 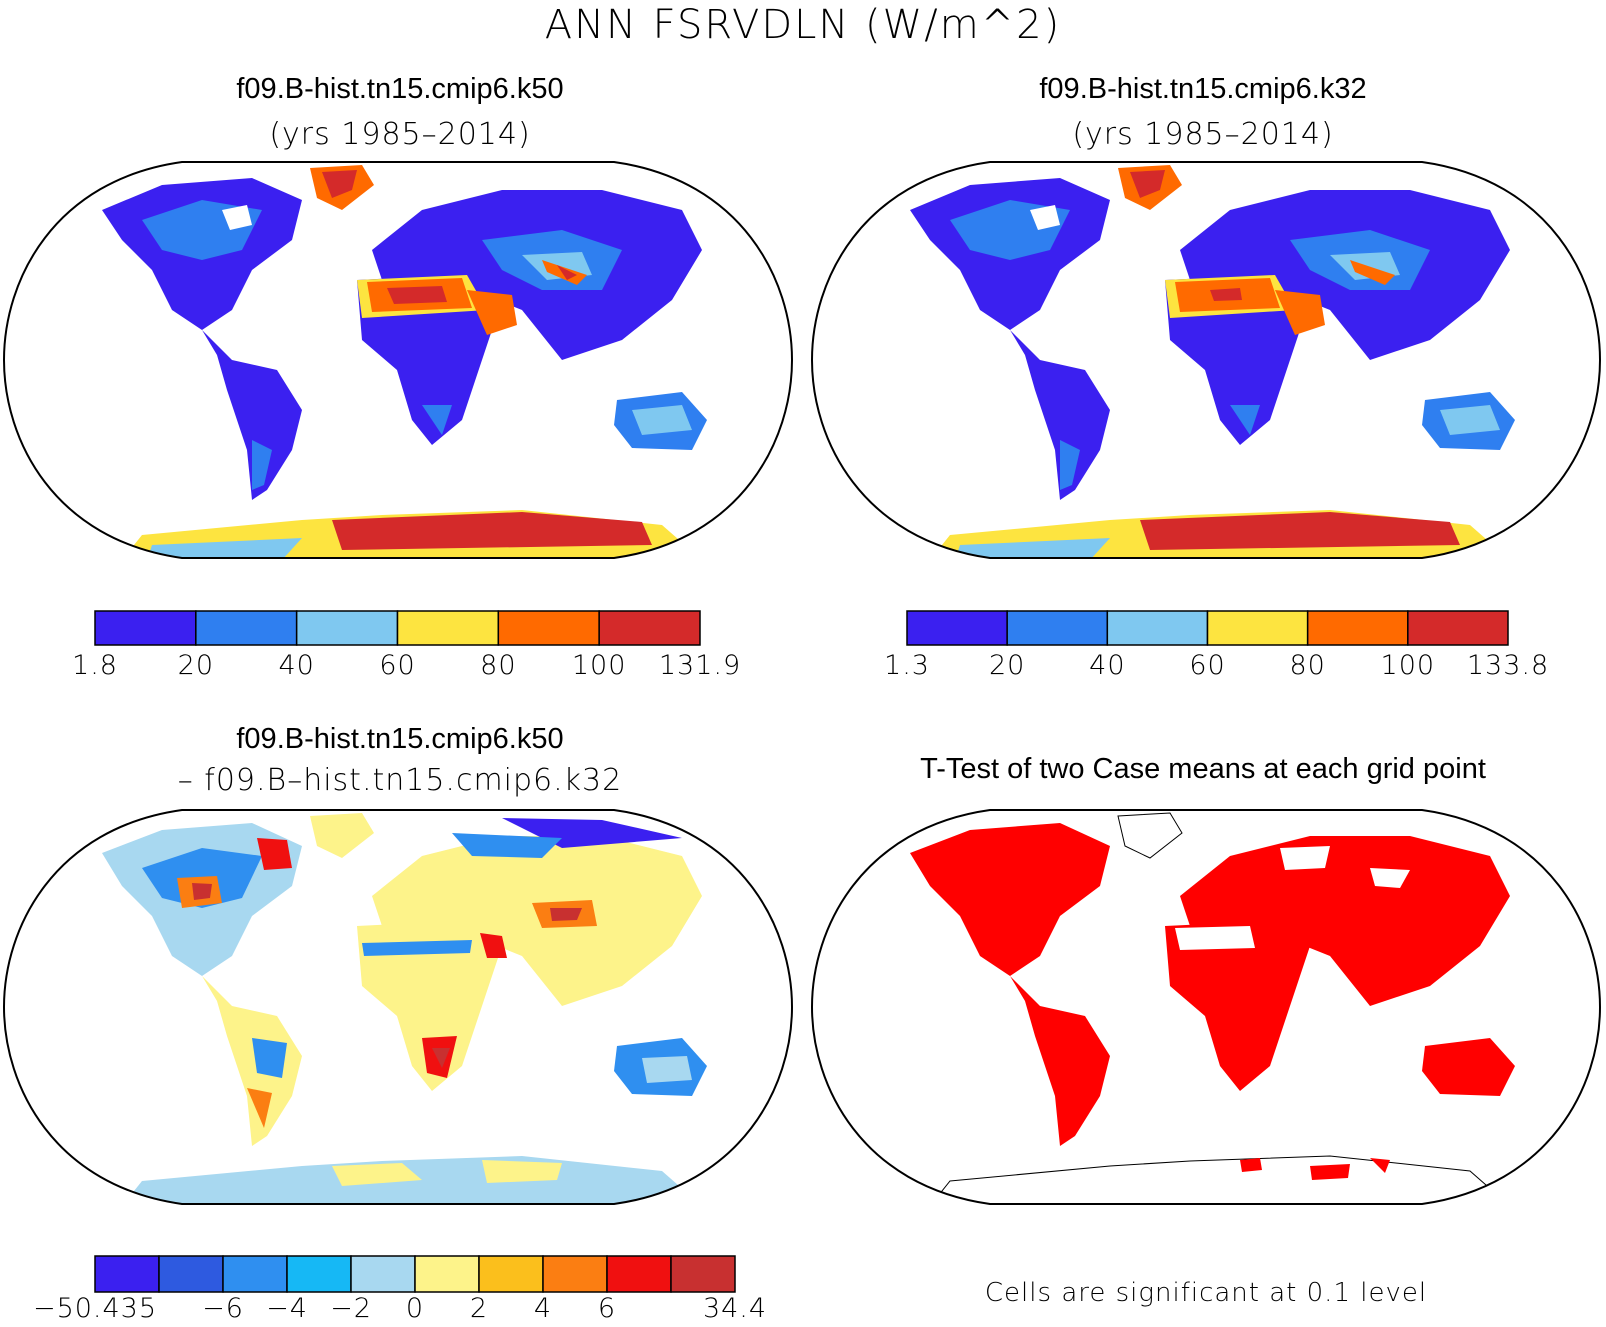 I want to click on colorbar-tick-label: −50.435, so click(x=95, y=1308).